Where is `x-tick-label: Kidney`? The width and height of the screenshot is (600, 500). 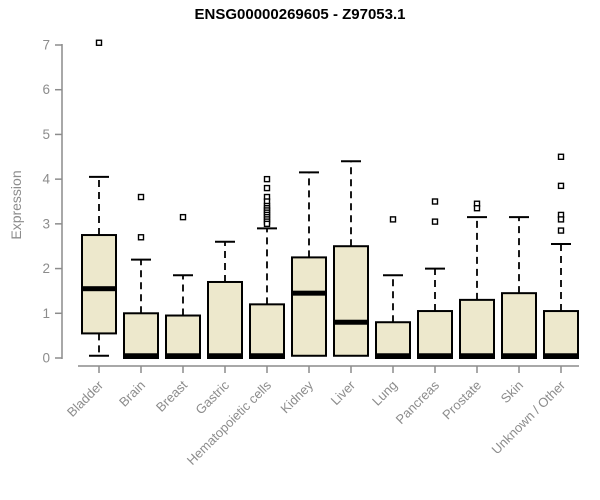
x-tick-label: Kidney is located at coordinates (296, 396).